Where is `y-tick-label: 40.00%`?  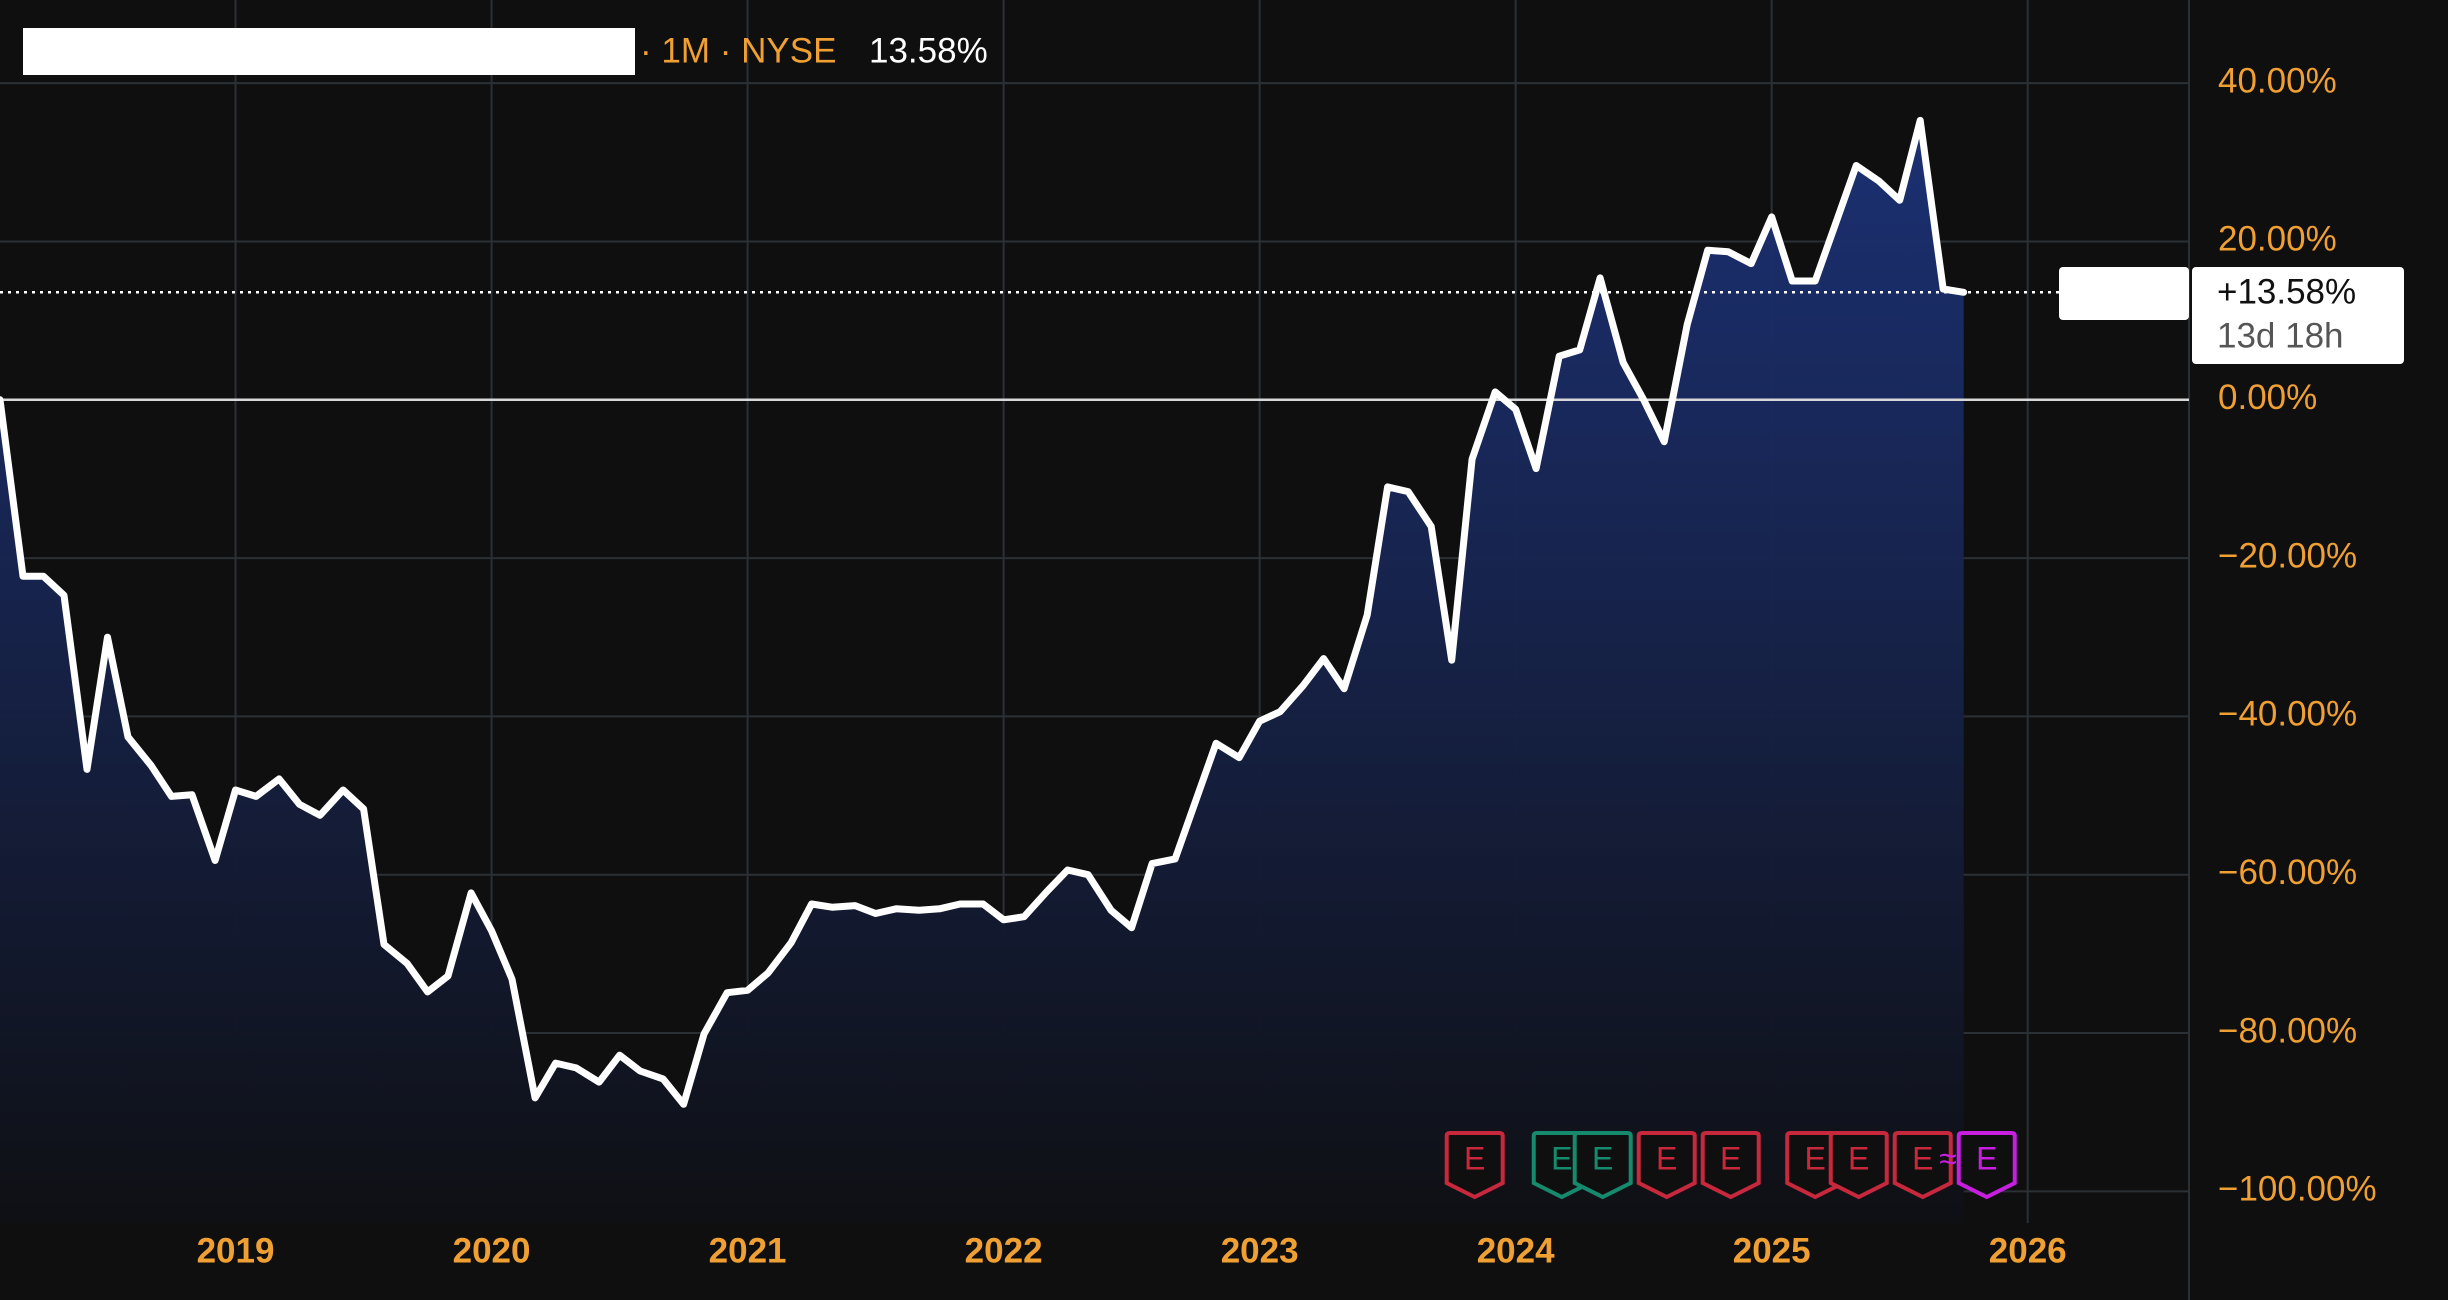 y-tick-label: 40.00% is located at coordinates (2277, 80).